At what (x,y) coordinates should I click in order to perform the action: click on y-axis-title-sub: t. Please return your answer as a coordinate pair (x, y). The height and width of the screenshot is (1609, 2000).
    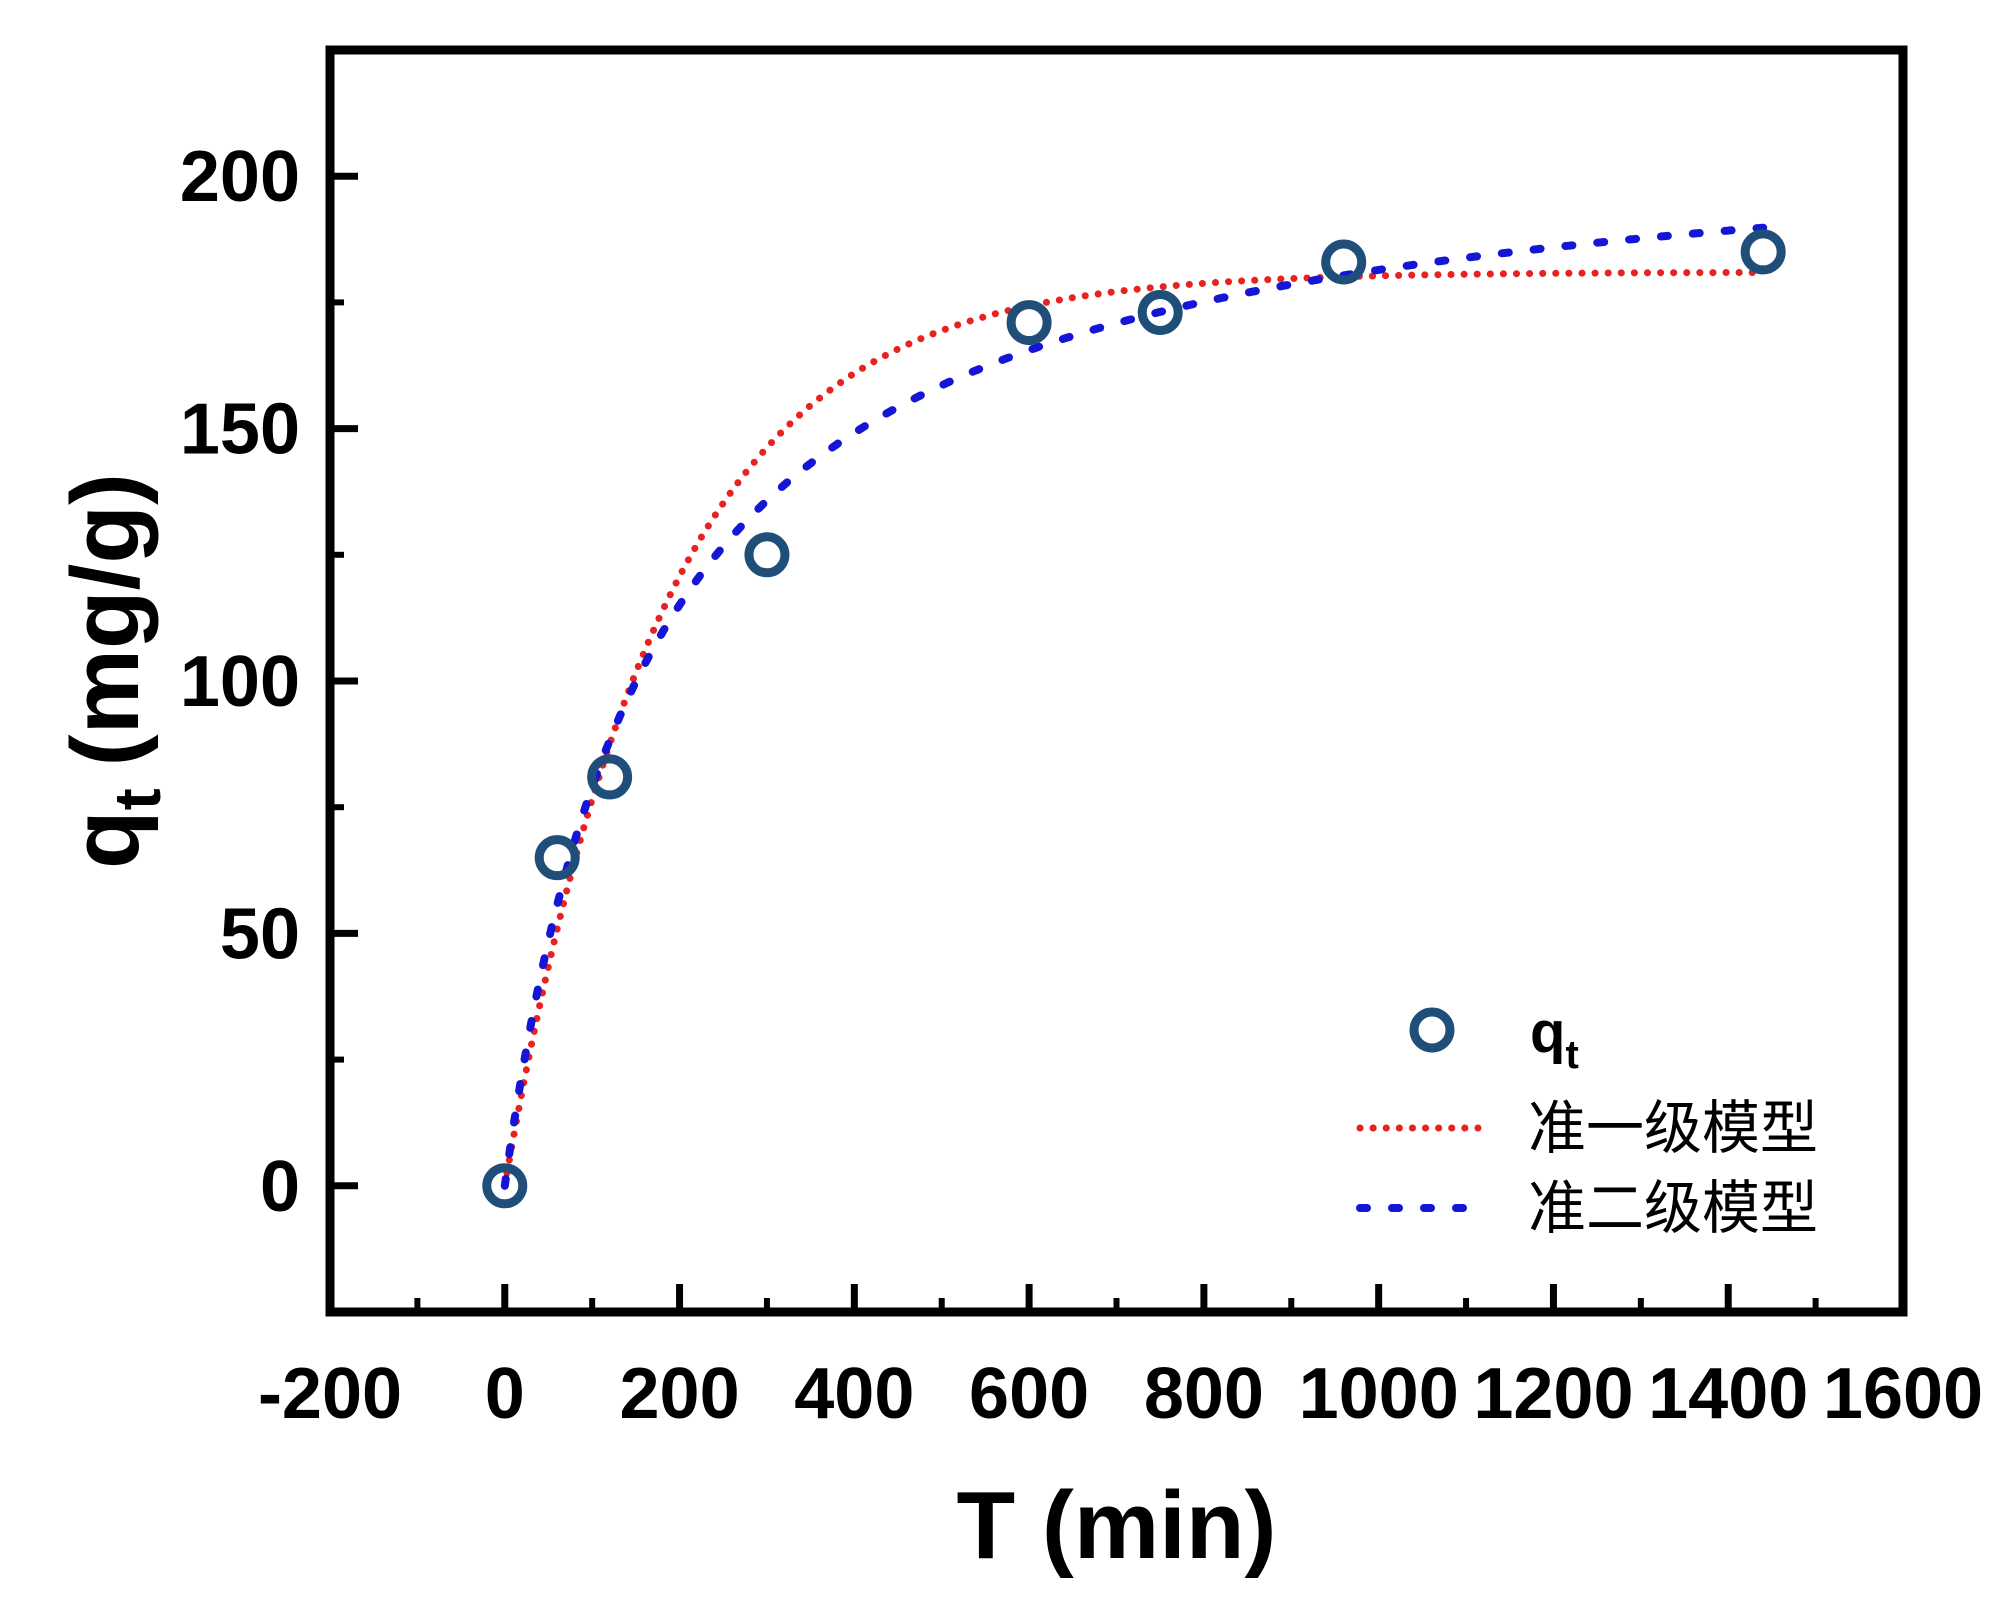
    Looking at the image, I should click on (137, 799).